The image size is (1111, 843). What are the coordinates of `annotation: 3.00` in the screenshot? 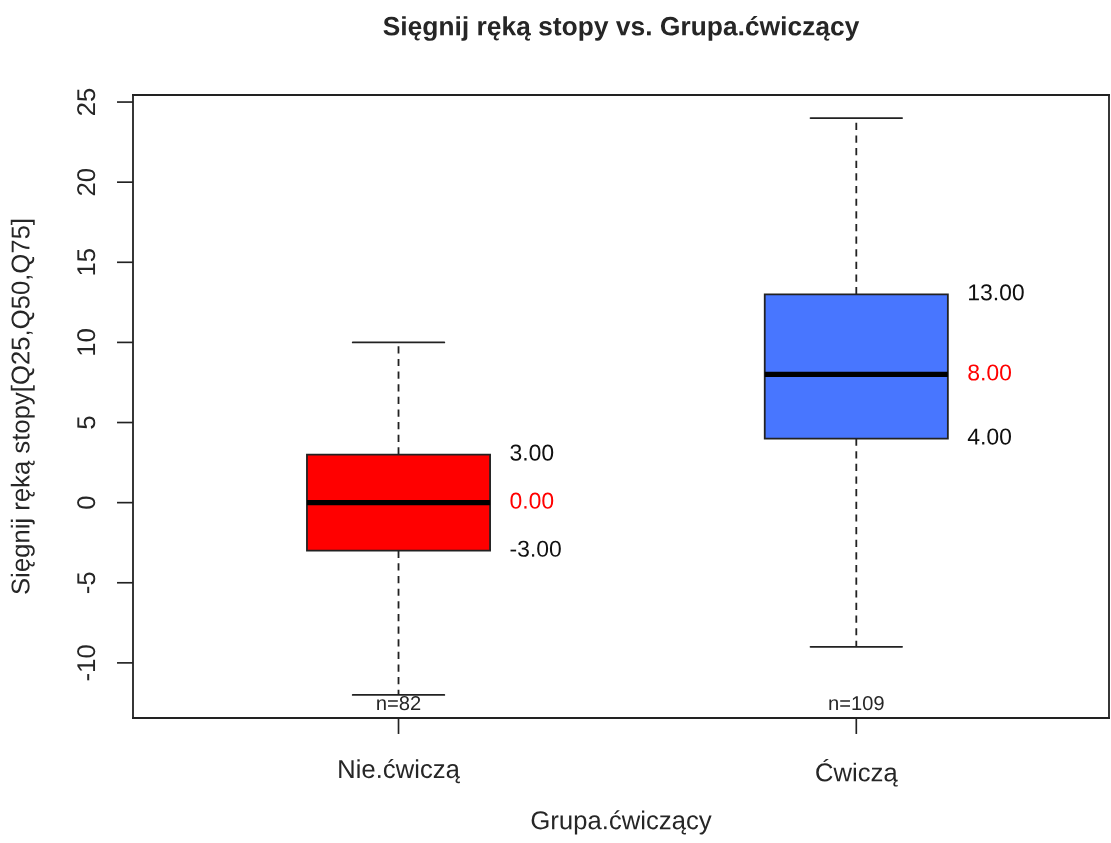 It's located at (532, 452).